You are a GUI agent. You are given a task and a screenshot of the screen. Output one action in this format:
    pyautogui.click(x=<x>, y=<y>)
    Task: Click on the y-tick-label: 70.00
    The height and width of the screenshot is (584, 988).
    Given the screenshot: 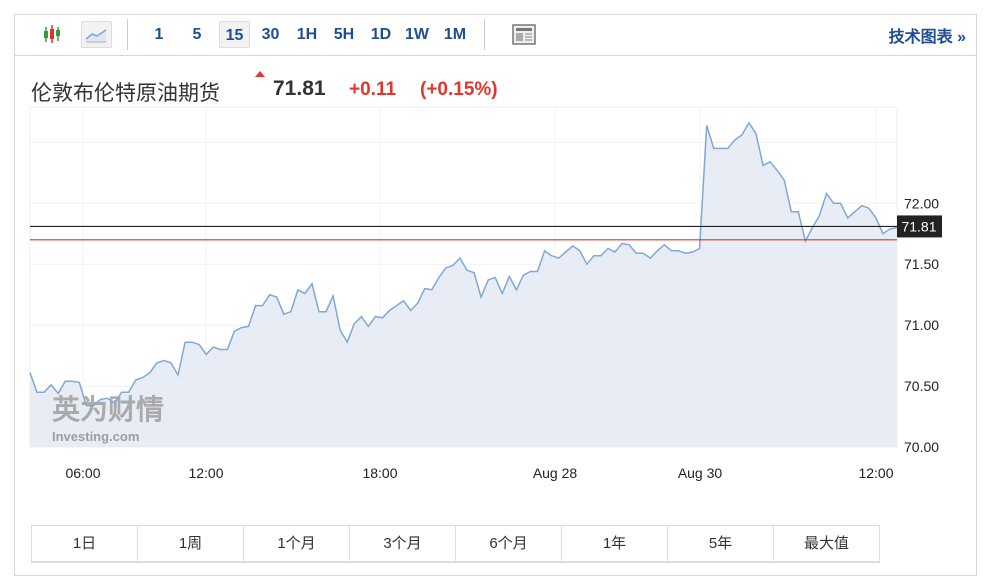 What is the action you would take?
    pyautogui.click(x=921, y=447)
    